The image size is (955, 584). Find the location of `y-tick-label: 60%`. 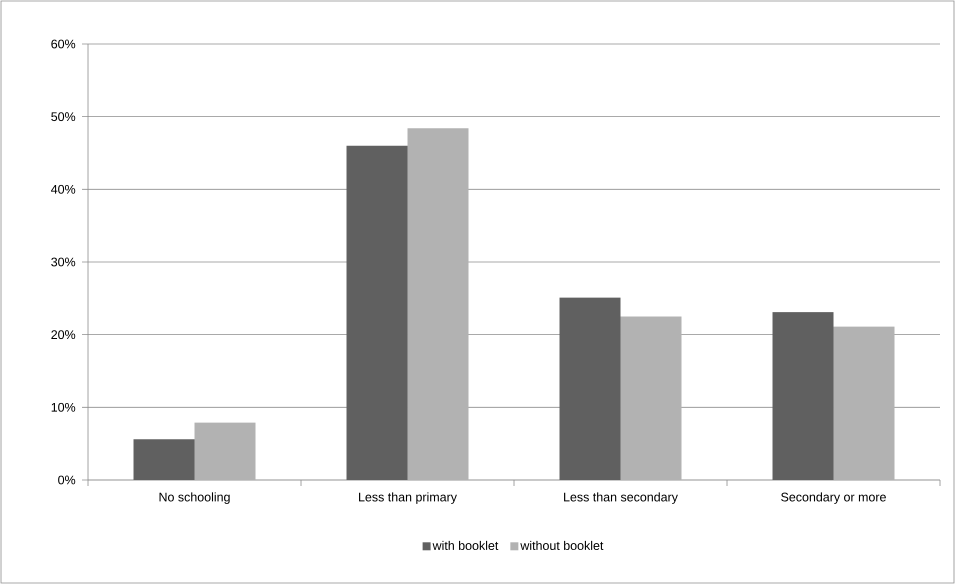

y-tick-label: 60% is located at coordinates (63, 44).